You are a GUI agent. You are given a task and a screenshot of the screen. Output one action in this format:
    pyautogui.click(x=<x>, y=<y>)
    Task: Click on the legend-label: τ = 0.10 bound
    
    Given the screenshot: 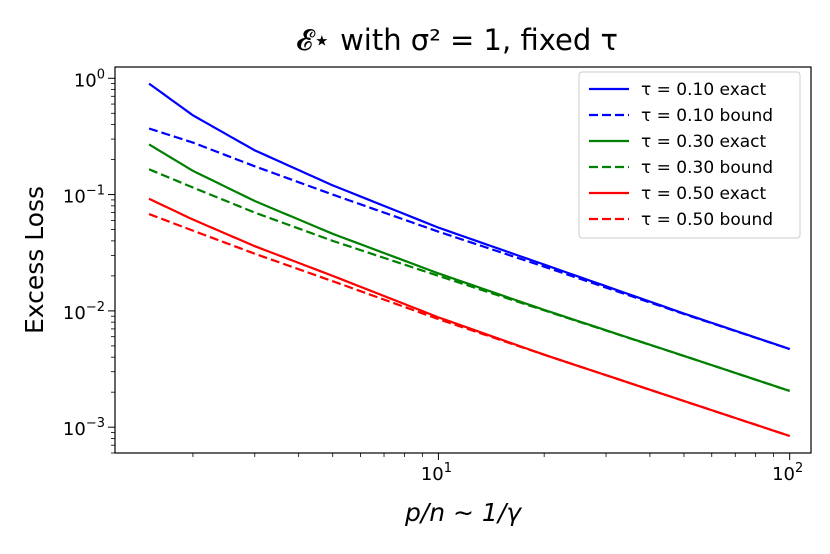 What is the action you would take?
    pyautogui.click(x=707, y=116)
    